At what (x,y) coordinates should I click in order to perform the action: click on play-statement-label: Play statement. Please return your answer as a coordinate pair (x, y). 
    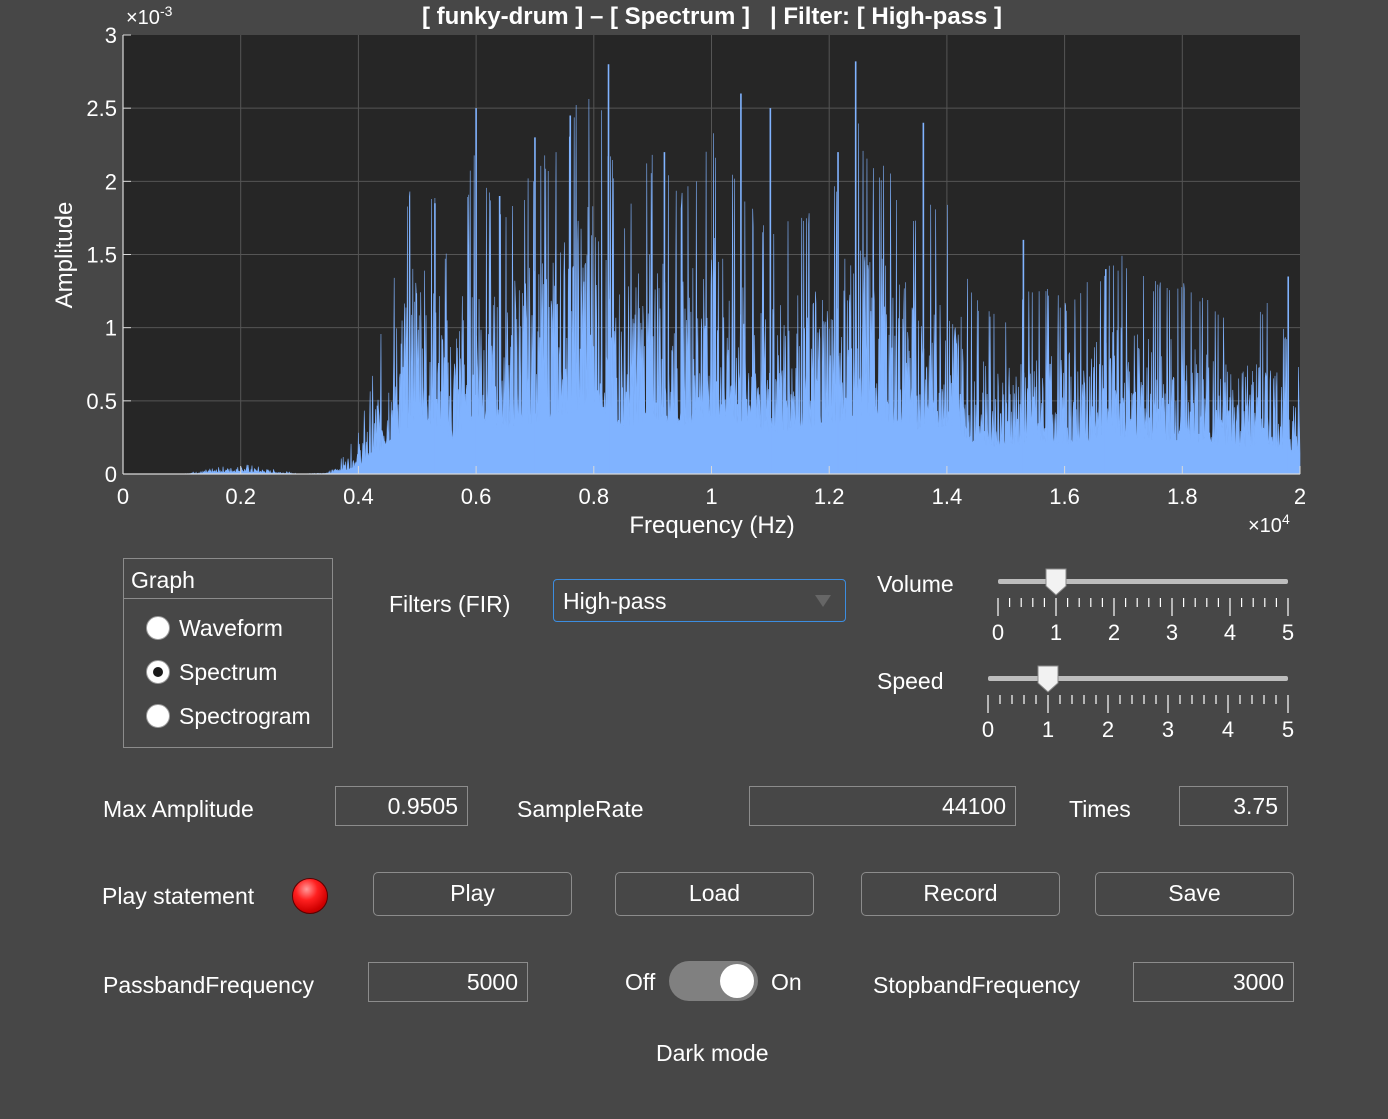
    Looking at the image, I should click on (178, 896).